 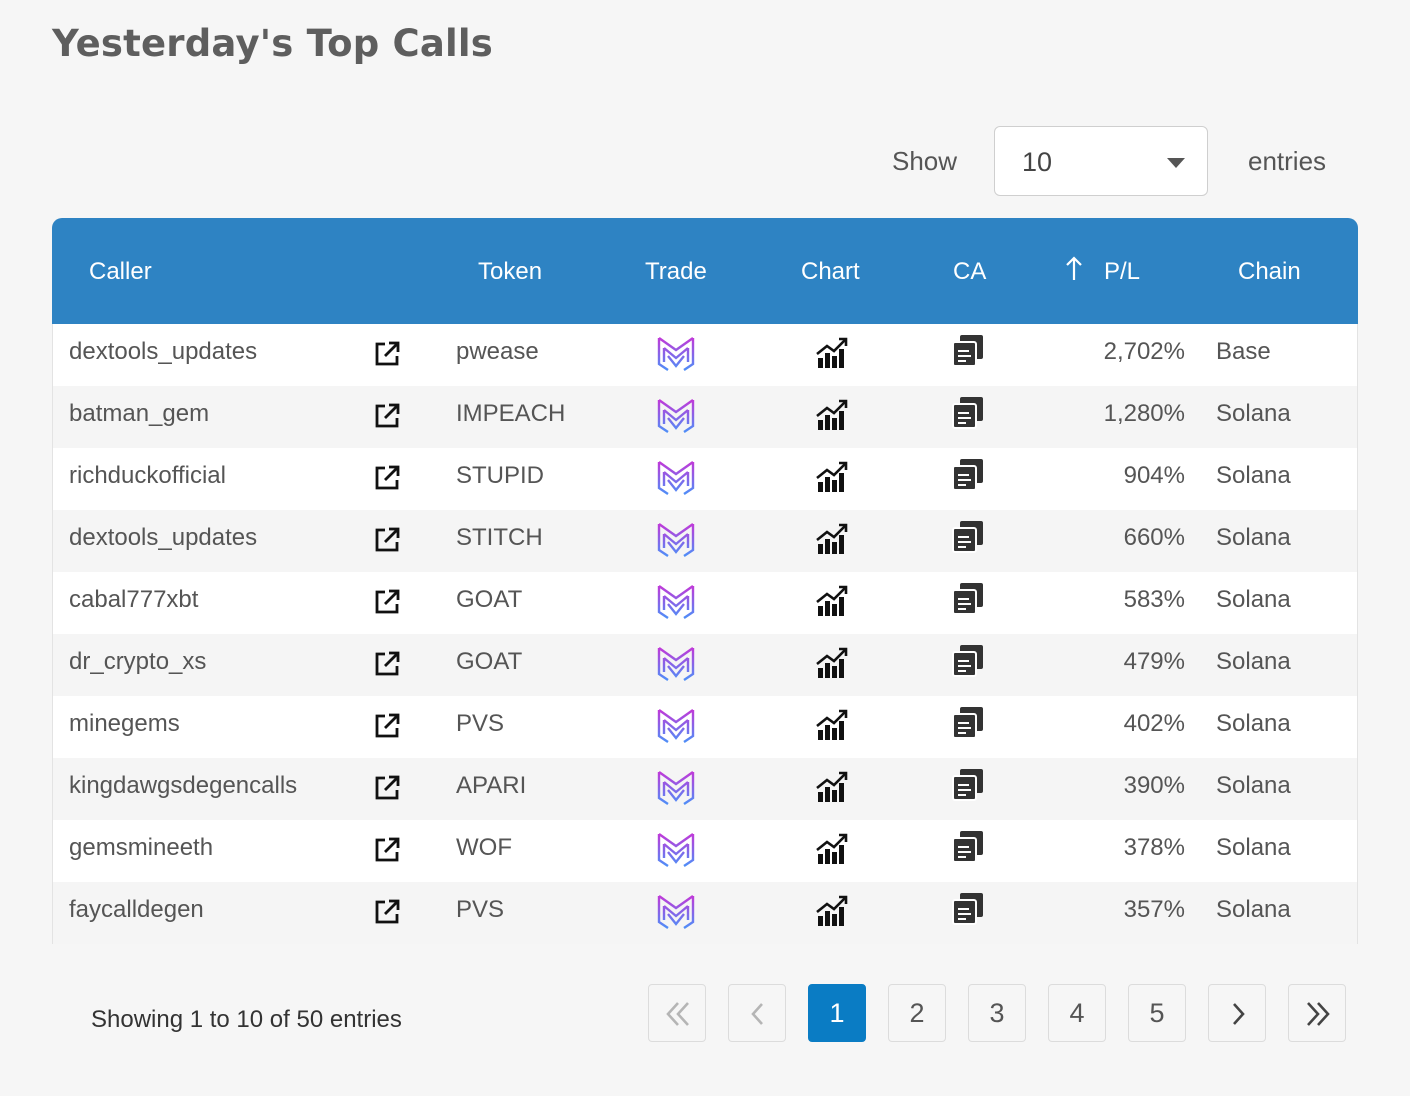 I want to click on previous-page-button, so click(x=757, y=1013).